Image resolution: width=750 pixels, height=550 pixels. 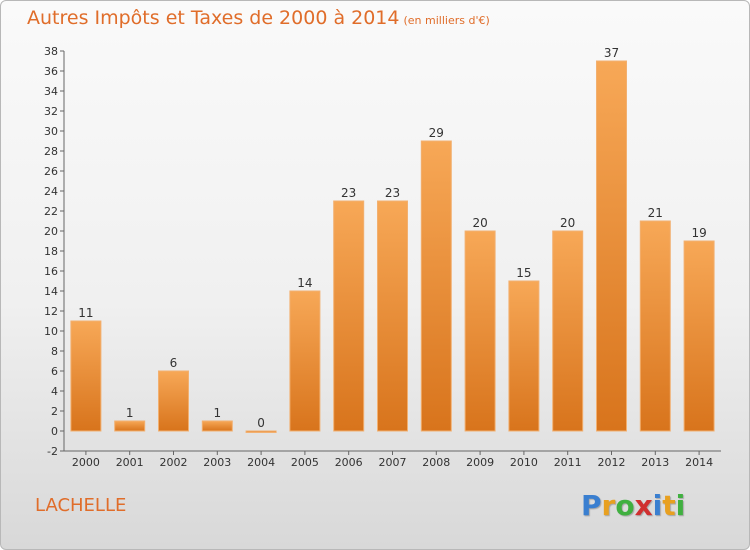 I want to click on x-tick-label: 2002, so click(x=174, y=462).